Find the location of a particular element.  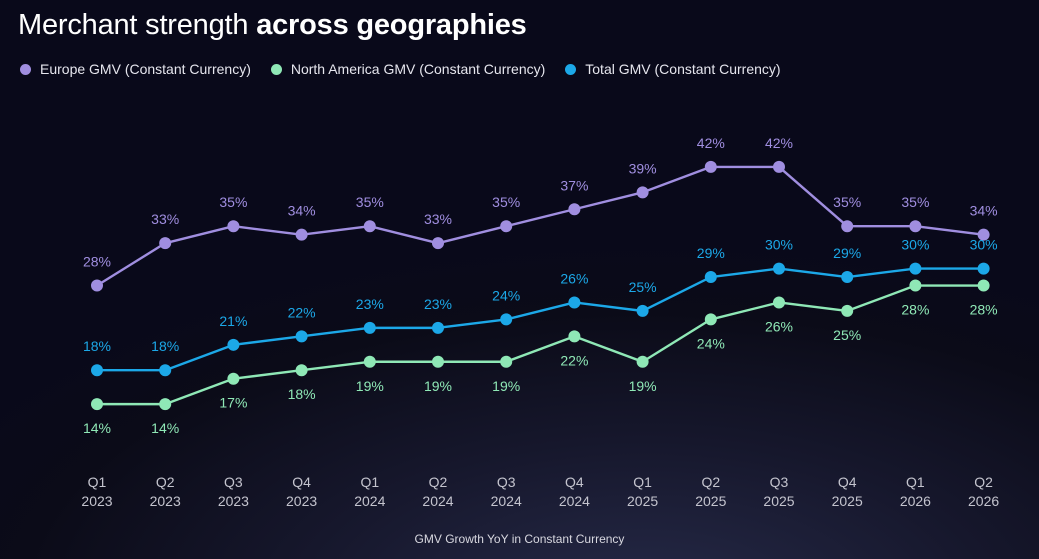

x-tick-label: Q1 2026 is located at coordinates (915, 491).